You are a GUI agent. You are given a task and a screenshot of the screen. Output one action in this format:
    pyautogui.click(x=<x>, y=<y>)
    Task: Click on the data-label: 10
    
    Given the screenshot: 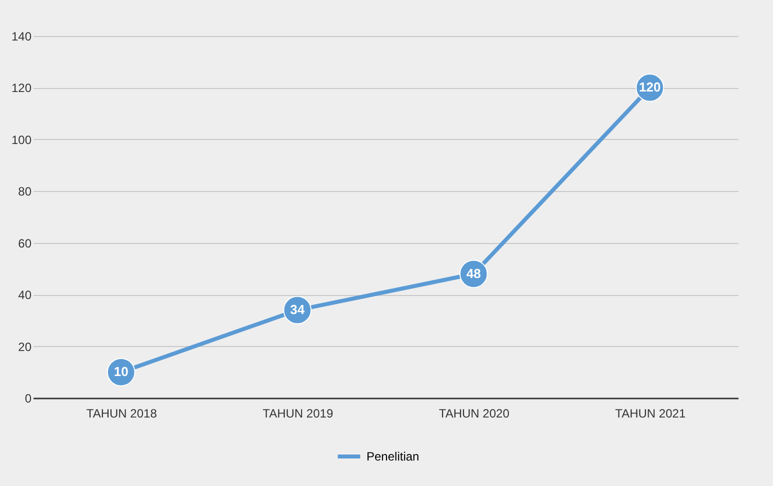 What is the action you would take?
    pyautogui.click(x=121, y=372)
    